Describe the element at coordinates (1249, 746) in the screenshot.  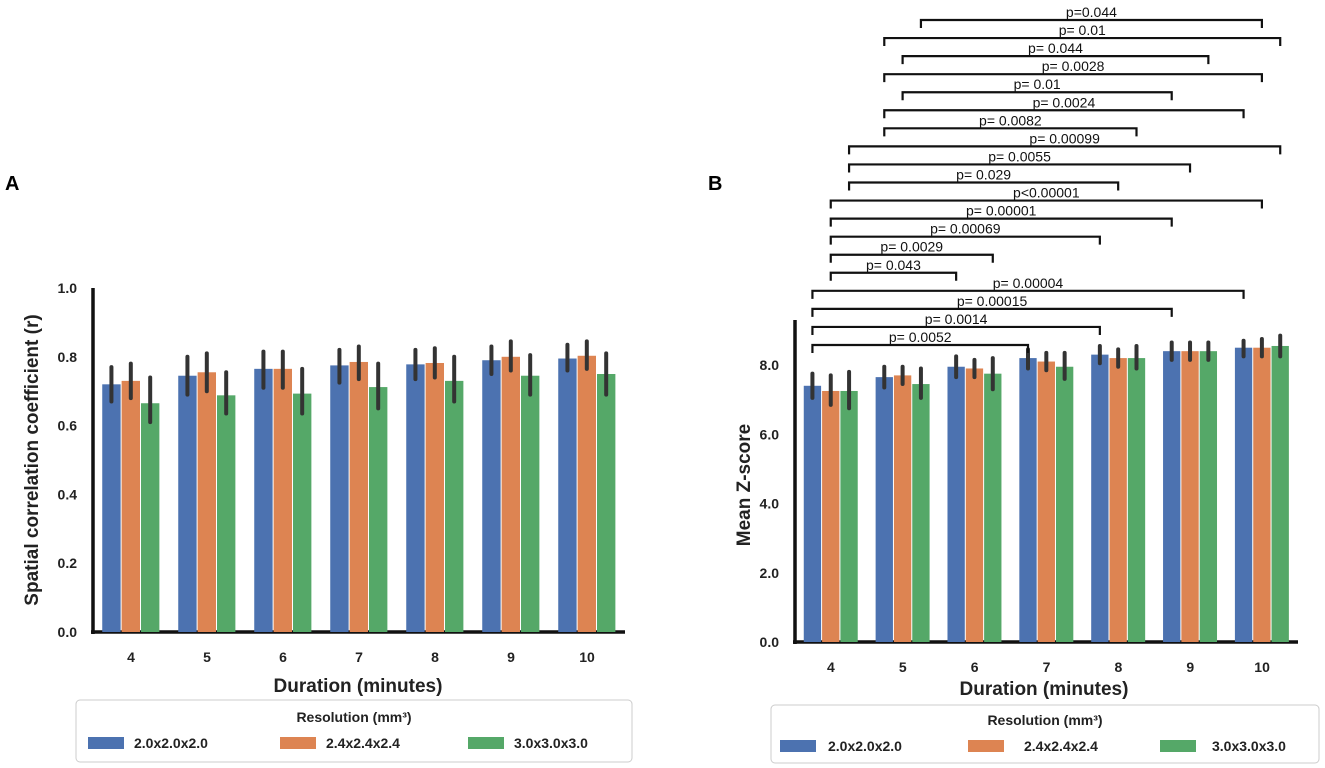
I see `legend-b-label-3: 3.0x3.0x3.0` at that location.